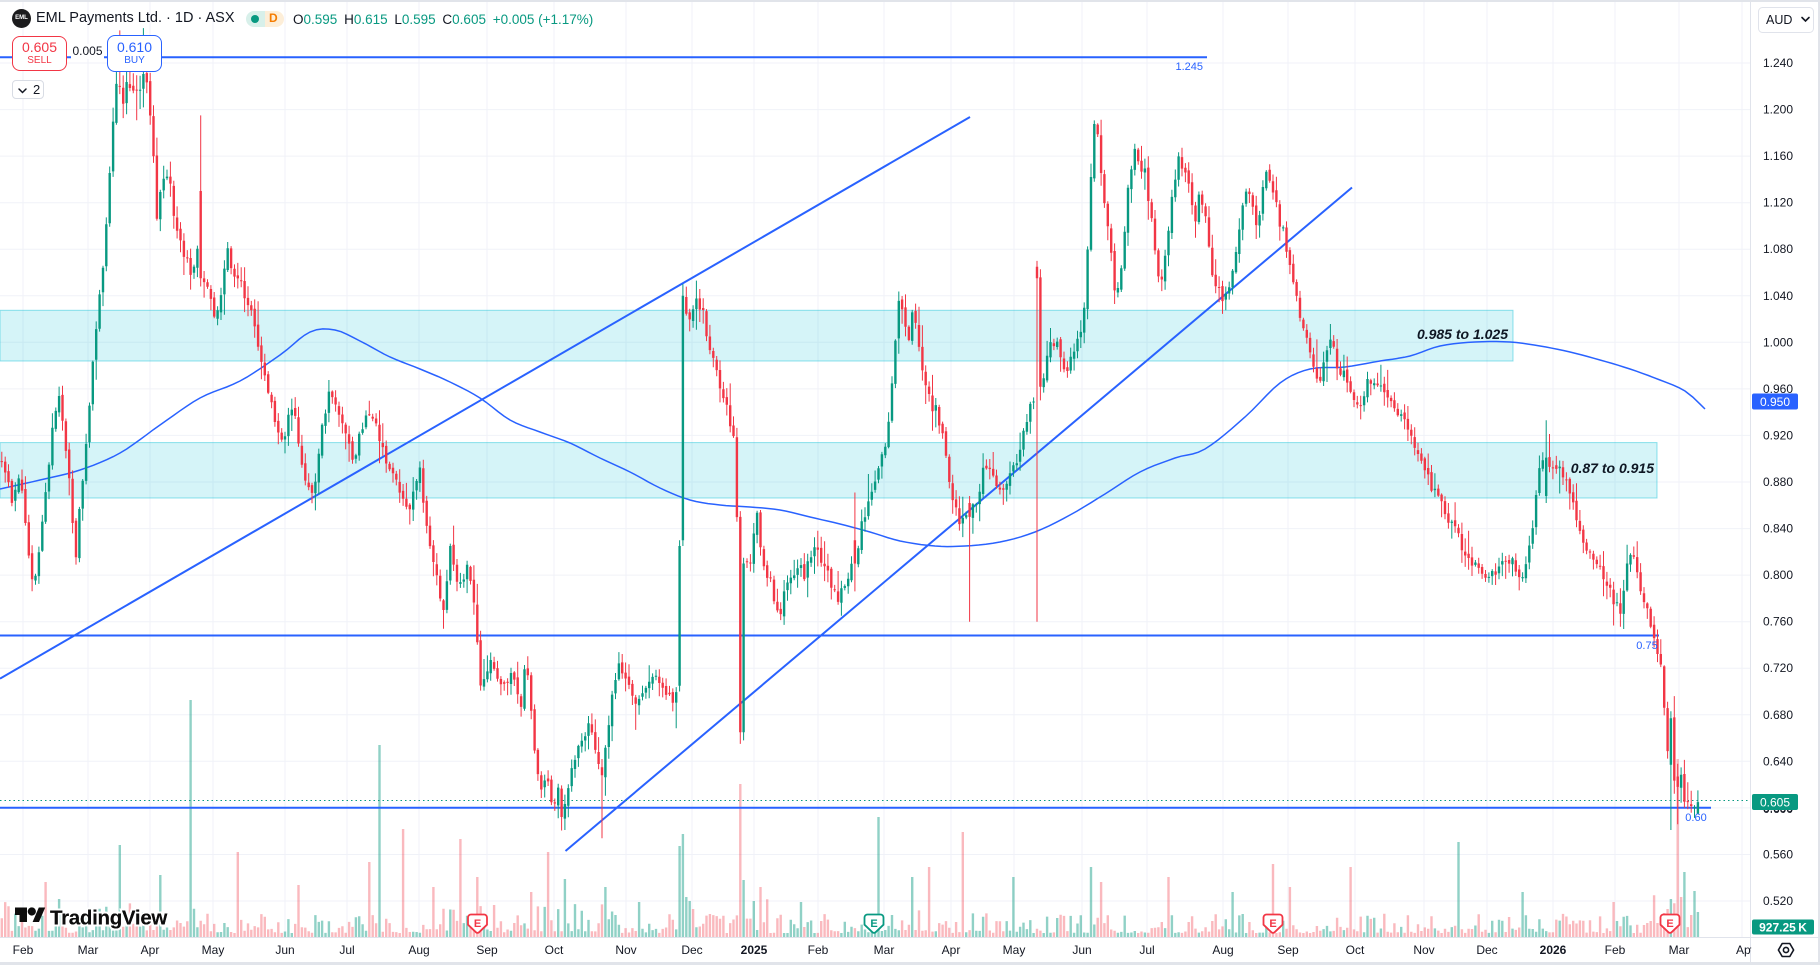 The width and height of the screenshot is (1820, 970). Describe the element at coordinates (1778, 63) in the screenshot. I see `svg-text: 1.240` at that location.